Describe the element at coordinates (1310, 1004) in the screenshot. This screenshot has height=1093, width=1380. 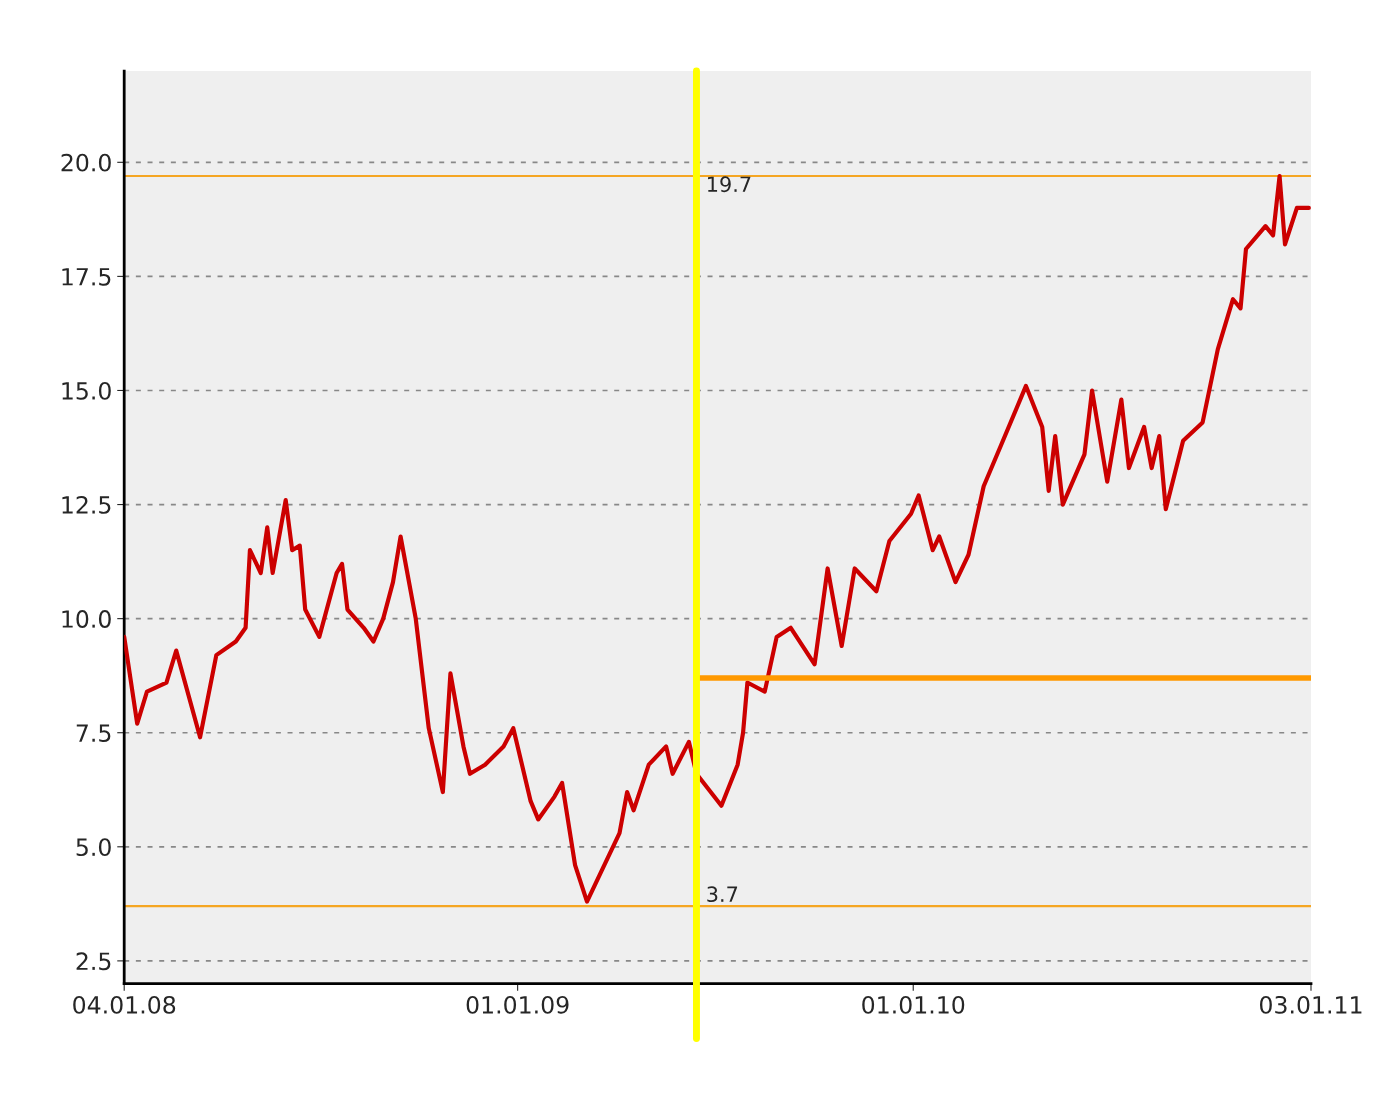
I see `x-tick-label: 03.01.11` at that location.